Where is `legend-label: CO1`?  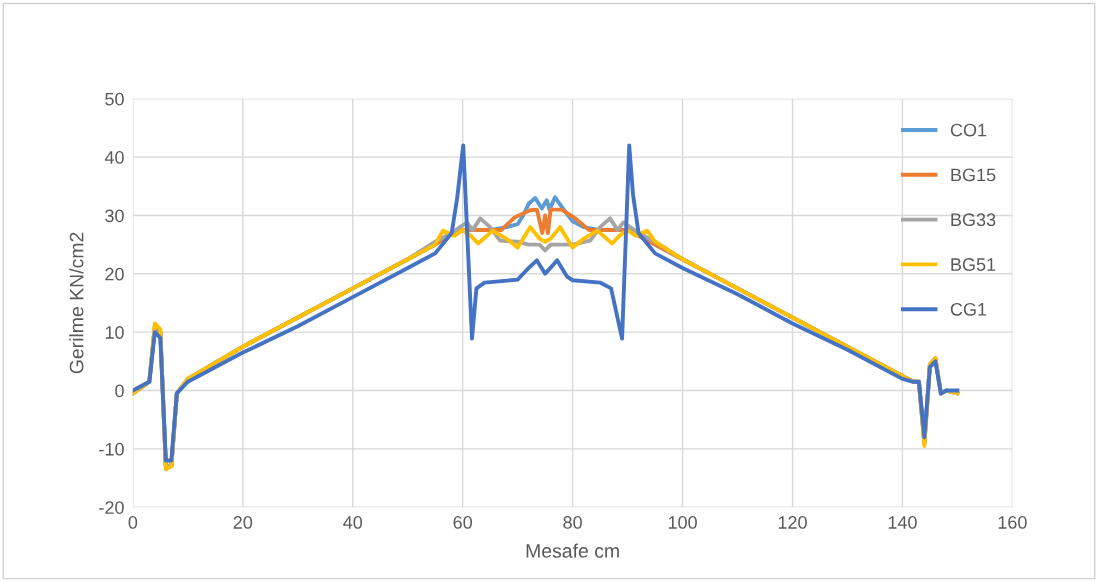
legend-label: CO1 is located at coordinates (968, 130).